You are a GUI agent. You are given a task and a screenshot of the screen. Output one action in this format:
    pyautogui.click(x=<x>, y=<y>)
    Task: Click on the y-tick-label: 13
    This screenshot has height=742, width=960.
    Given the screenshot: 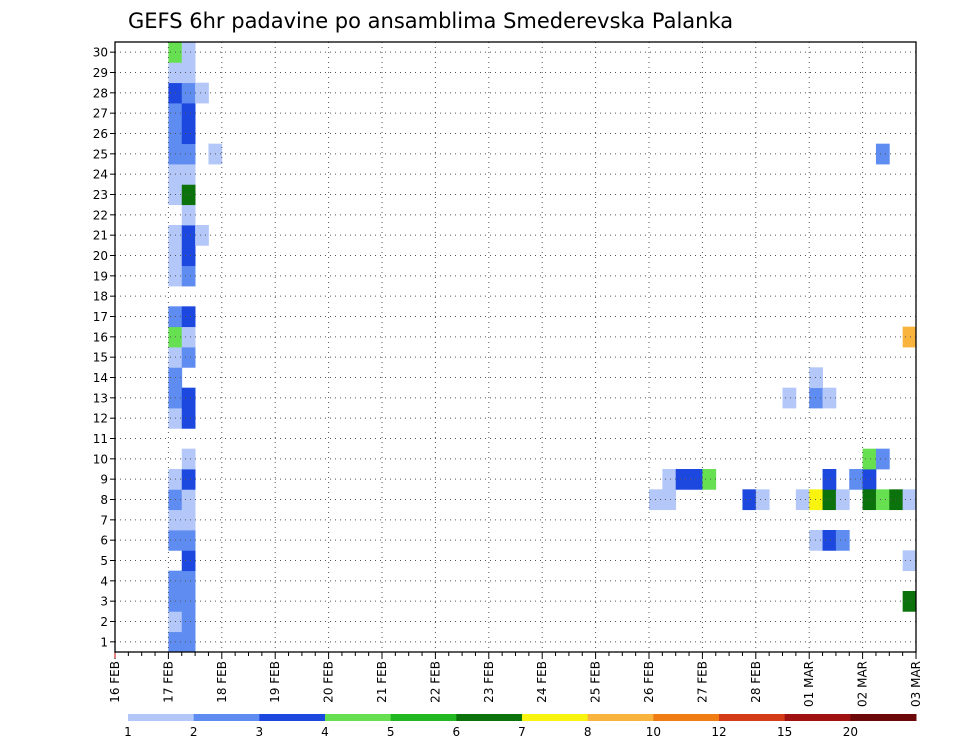 What is the action you would take?
    pyautogui.click(x=100, y=398)
    